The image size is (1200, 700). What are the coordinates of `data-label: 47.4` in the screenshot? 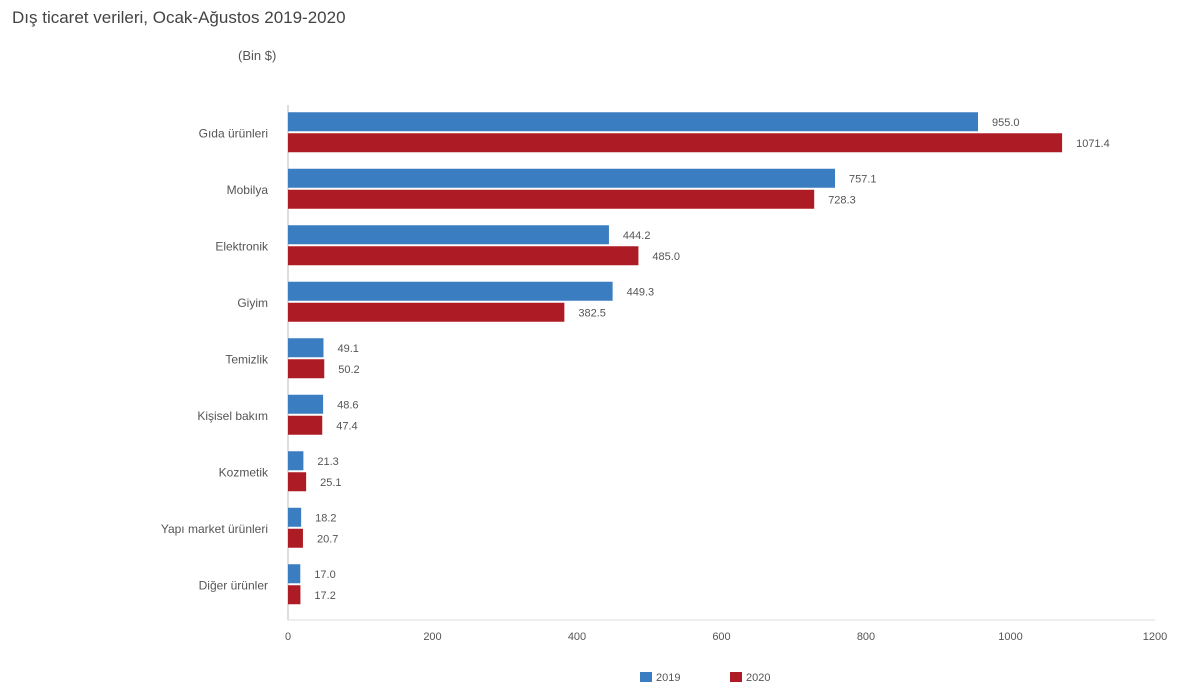 It's located at (346, 426).